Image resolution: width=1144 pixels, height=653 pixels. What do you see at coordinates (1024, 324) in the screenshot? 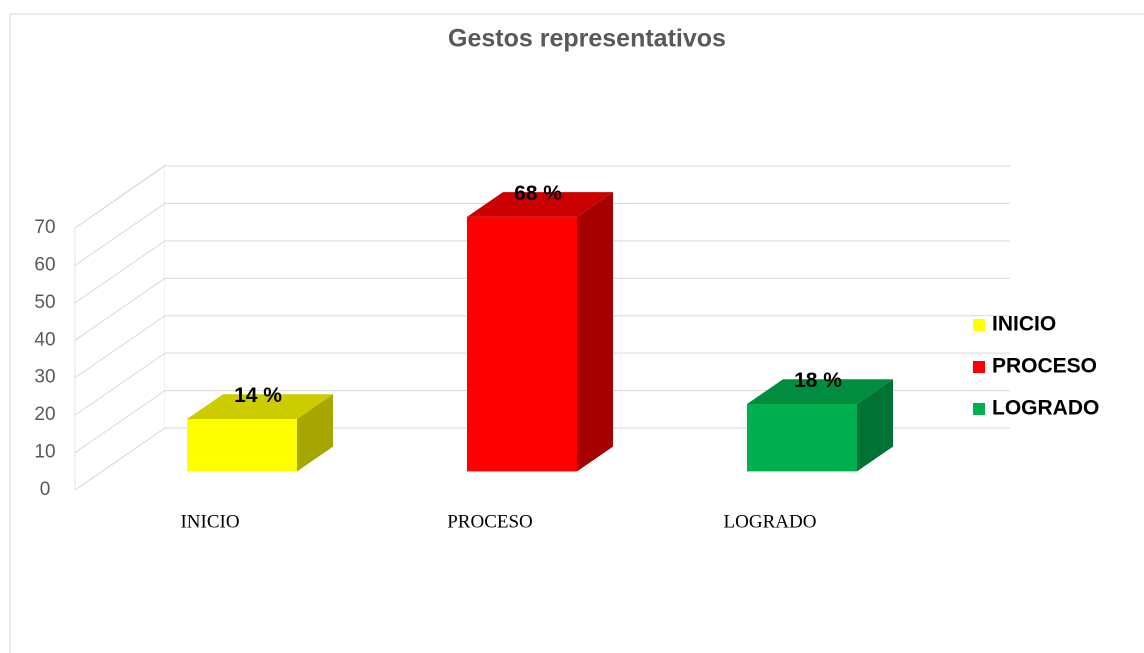
I see `legend-label: INICIO` at bounding box center [1024, 324].